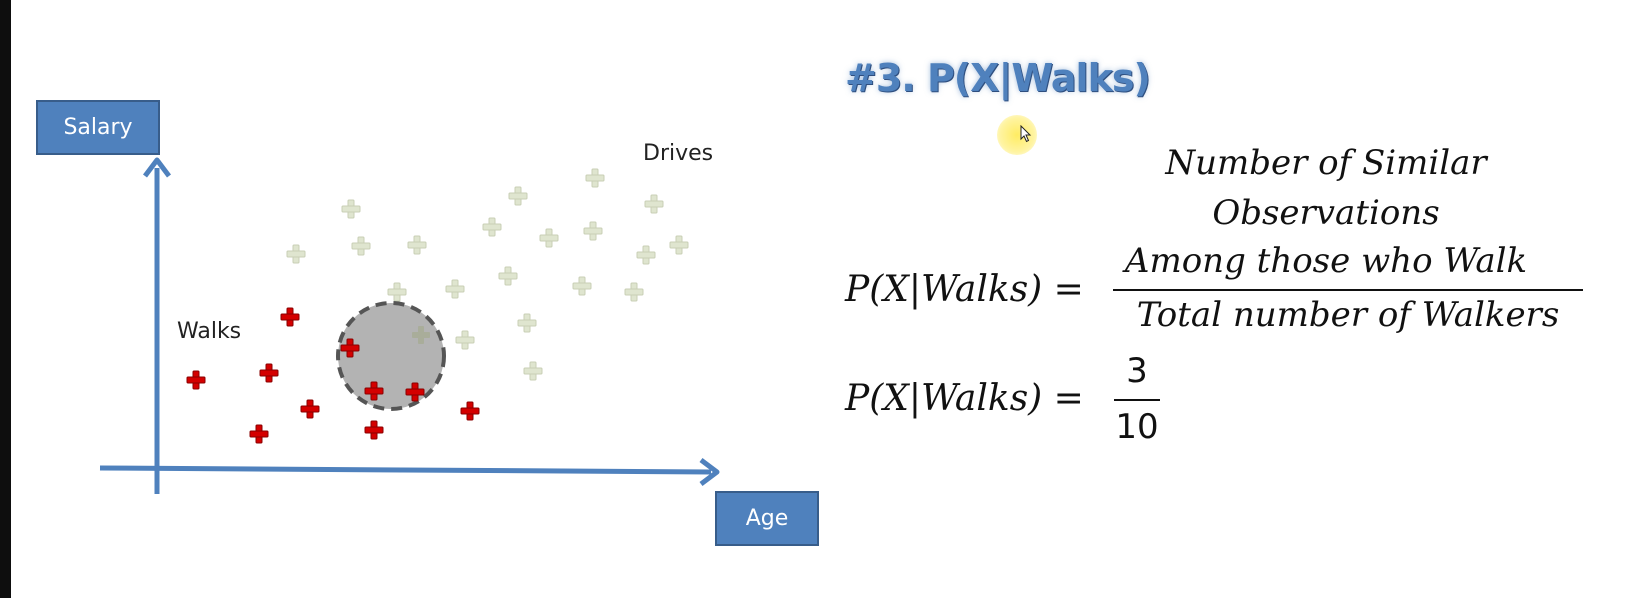 The image size is (1628, 598). I want to click on age-axis-label: Age, so click(767, 518).